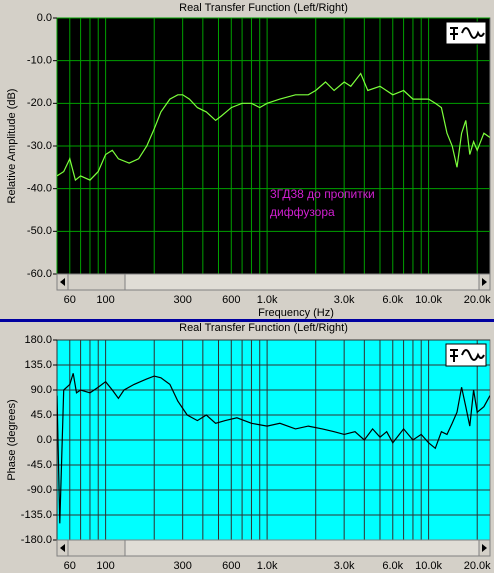 The height and width of the screenshot is (573, 494). Describe the element at coordinates (296, 313) in the screenshot. I see `x-axis-label: Frequency (Hz)` at that location.